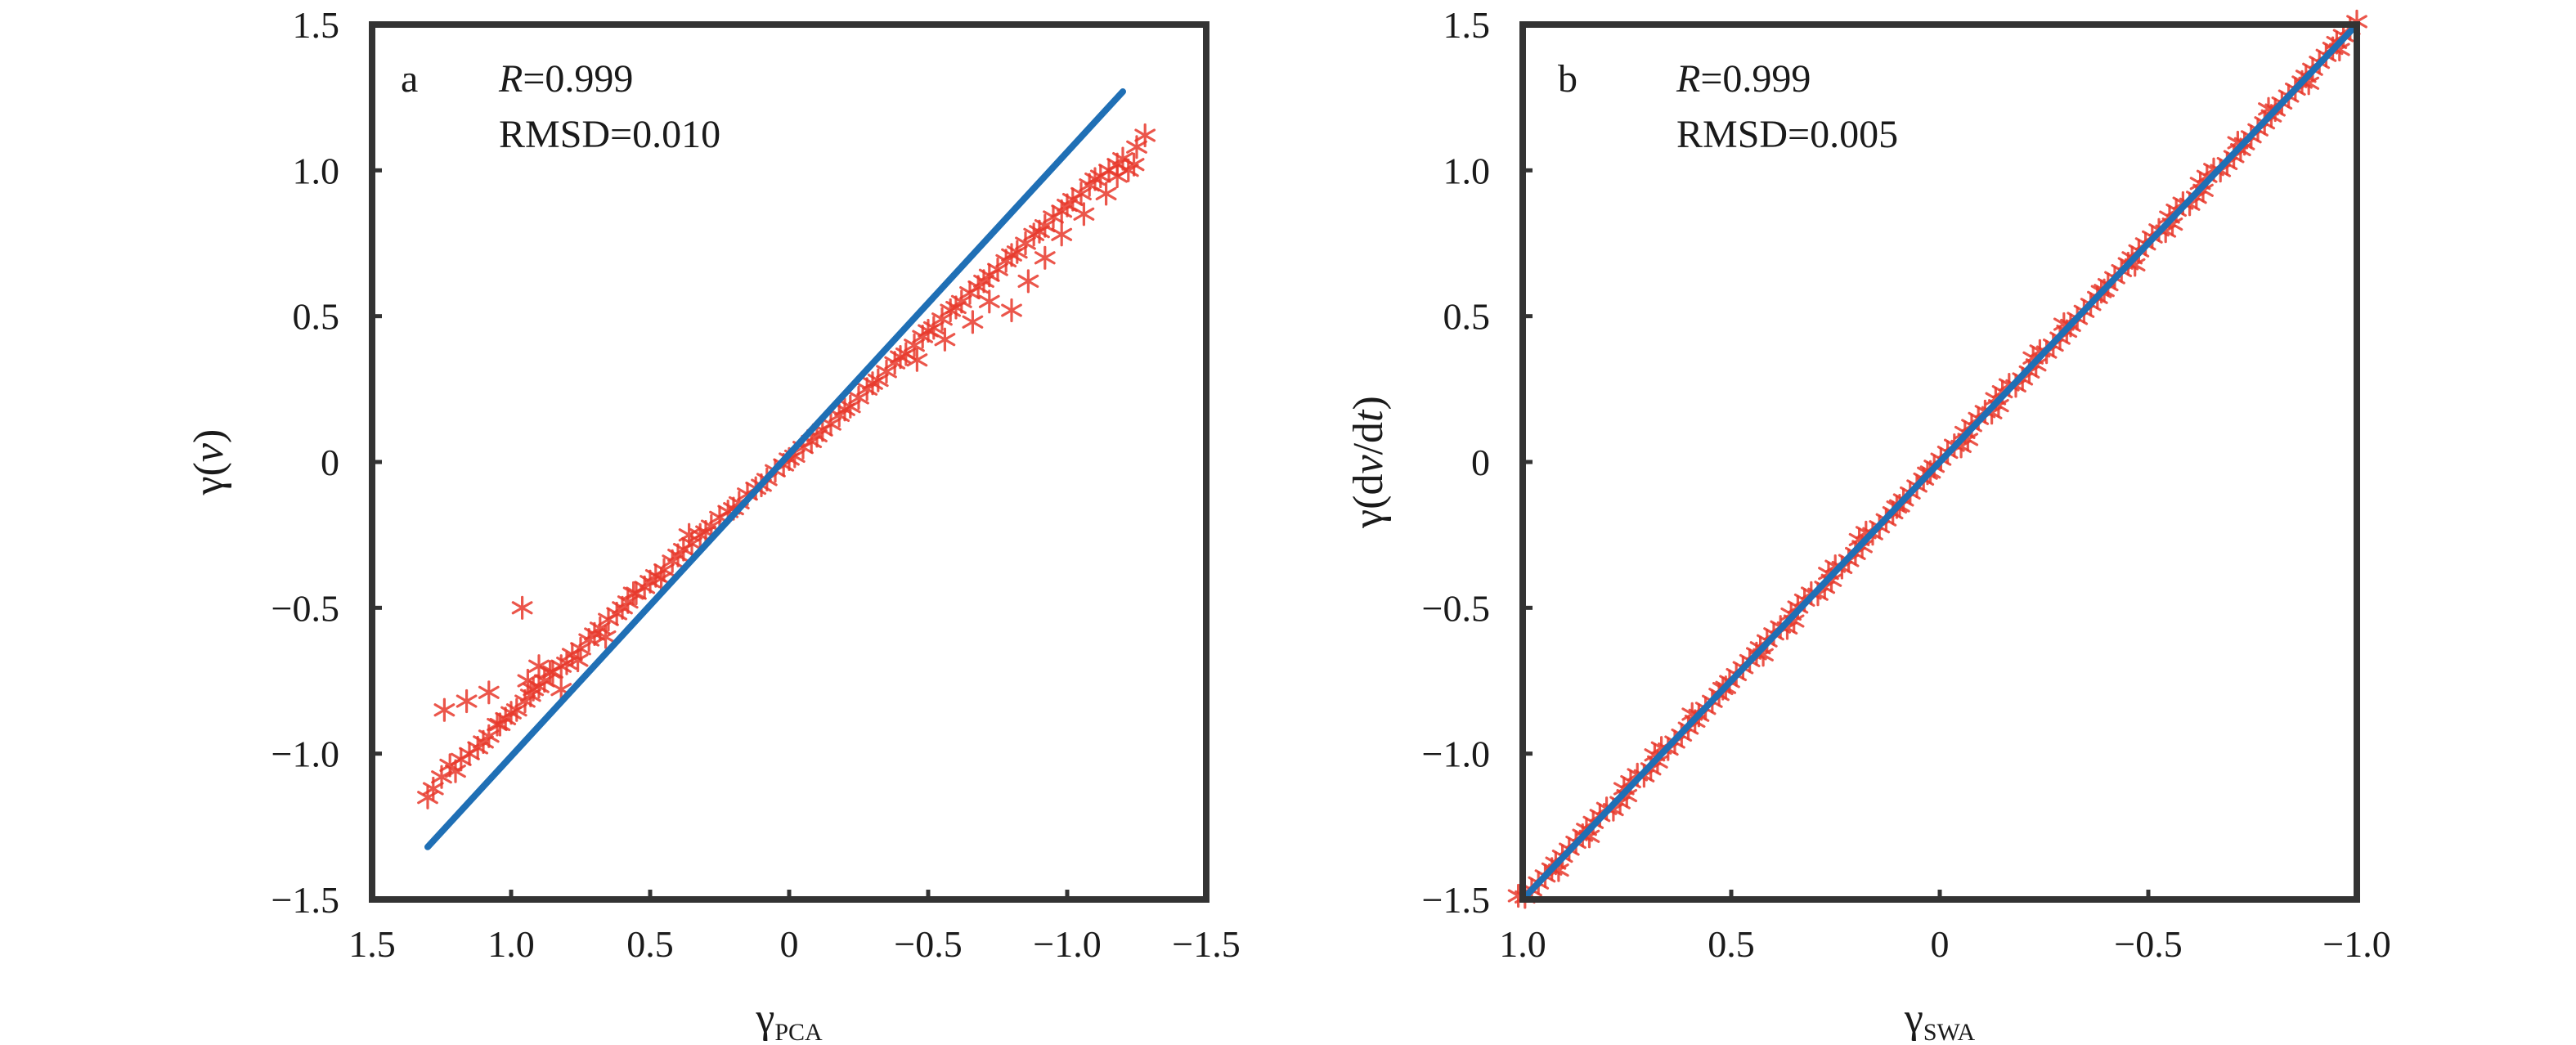  What do you see at coordinates (1206, 944) in the screenshot?
I see `x-tick-label: −1.5` at bounding box center [1206, 944].